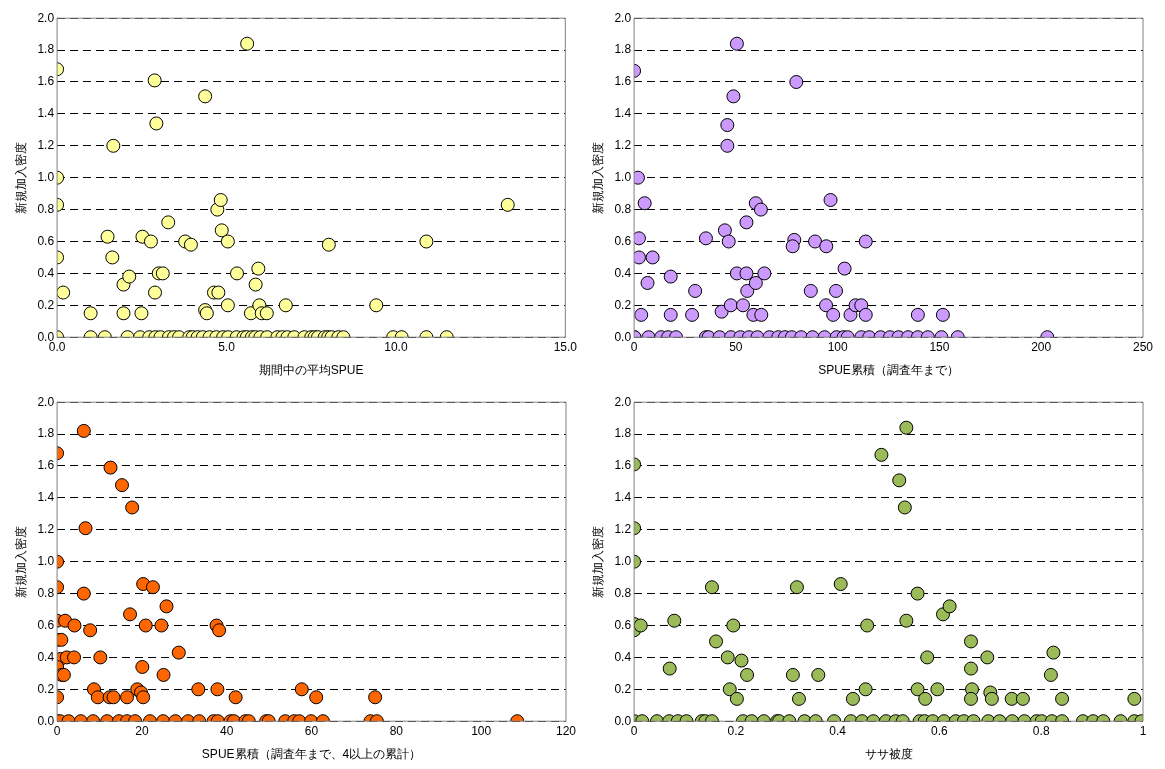 This screenshot has height=769, width=1165. I want to click on x-tick-label: 20, so click(142, 730).